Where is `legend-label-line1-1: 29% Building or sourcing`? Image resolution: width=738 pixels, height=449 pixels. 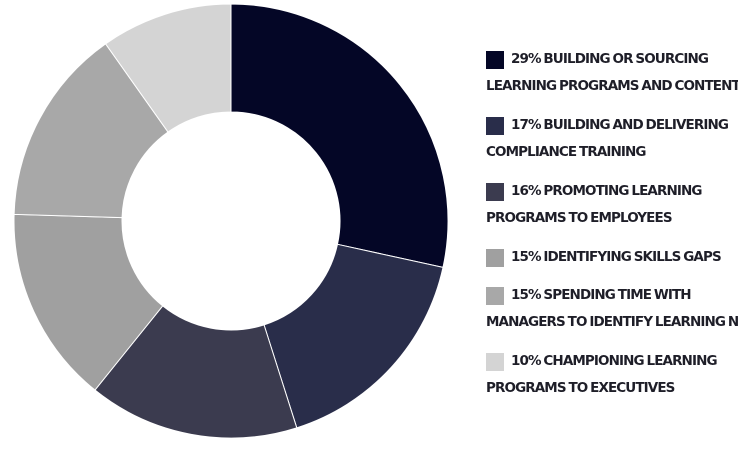
legend-label-line1-1: 29% Building or sourcing is located at coordinates (610, 59).